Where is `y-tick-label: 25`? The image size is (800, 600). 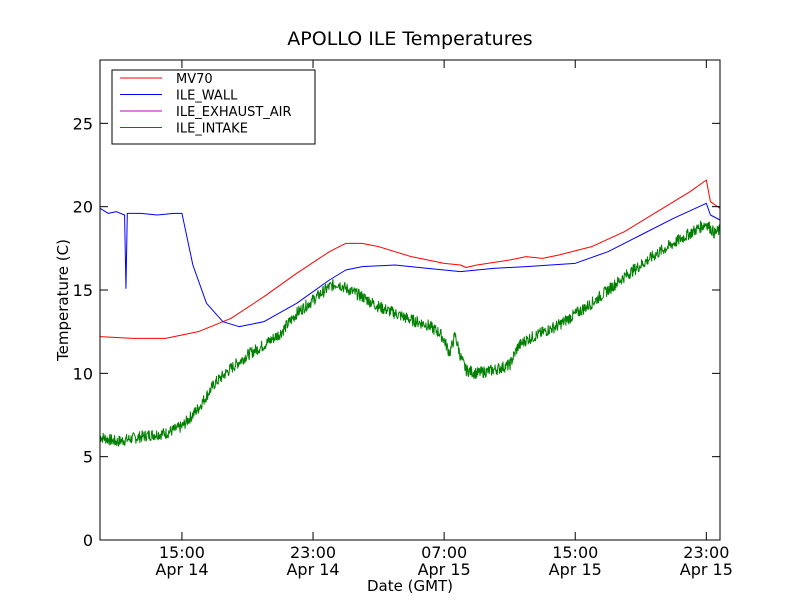
y-tick-label: 25 is located at coordinates (83, 123).